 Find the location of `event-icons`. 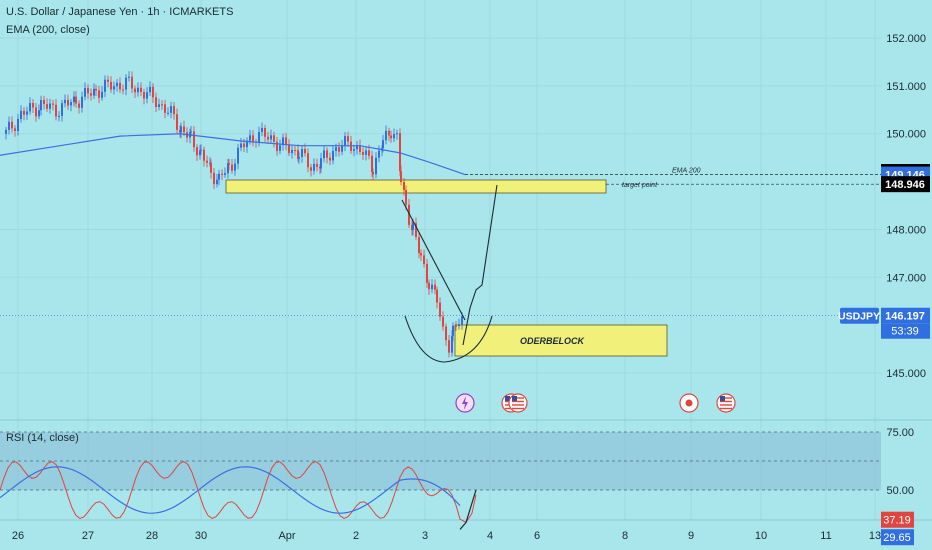

event-icons is located at coordinates (595, 403).